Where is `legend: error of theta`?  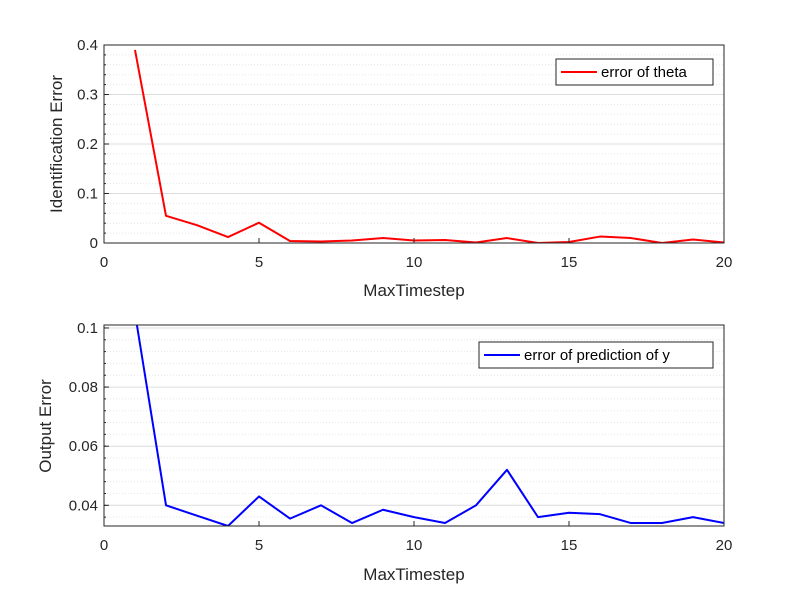
legend: error of theta is located at coordinates (634, 72).